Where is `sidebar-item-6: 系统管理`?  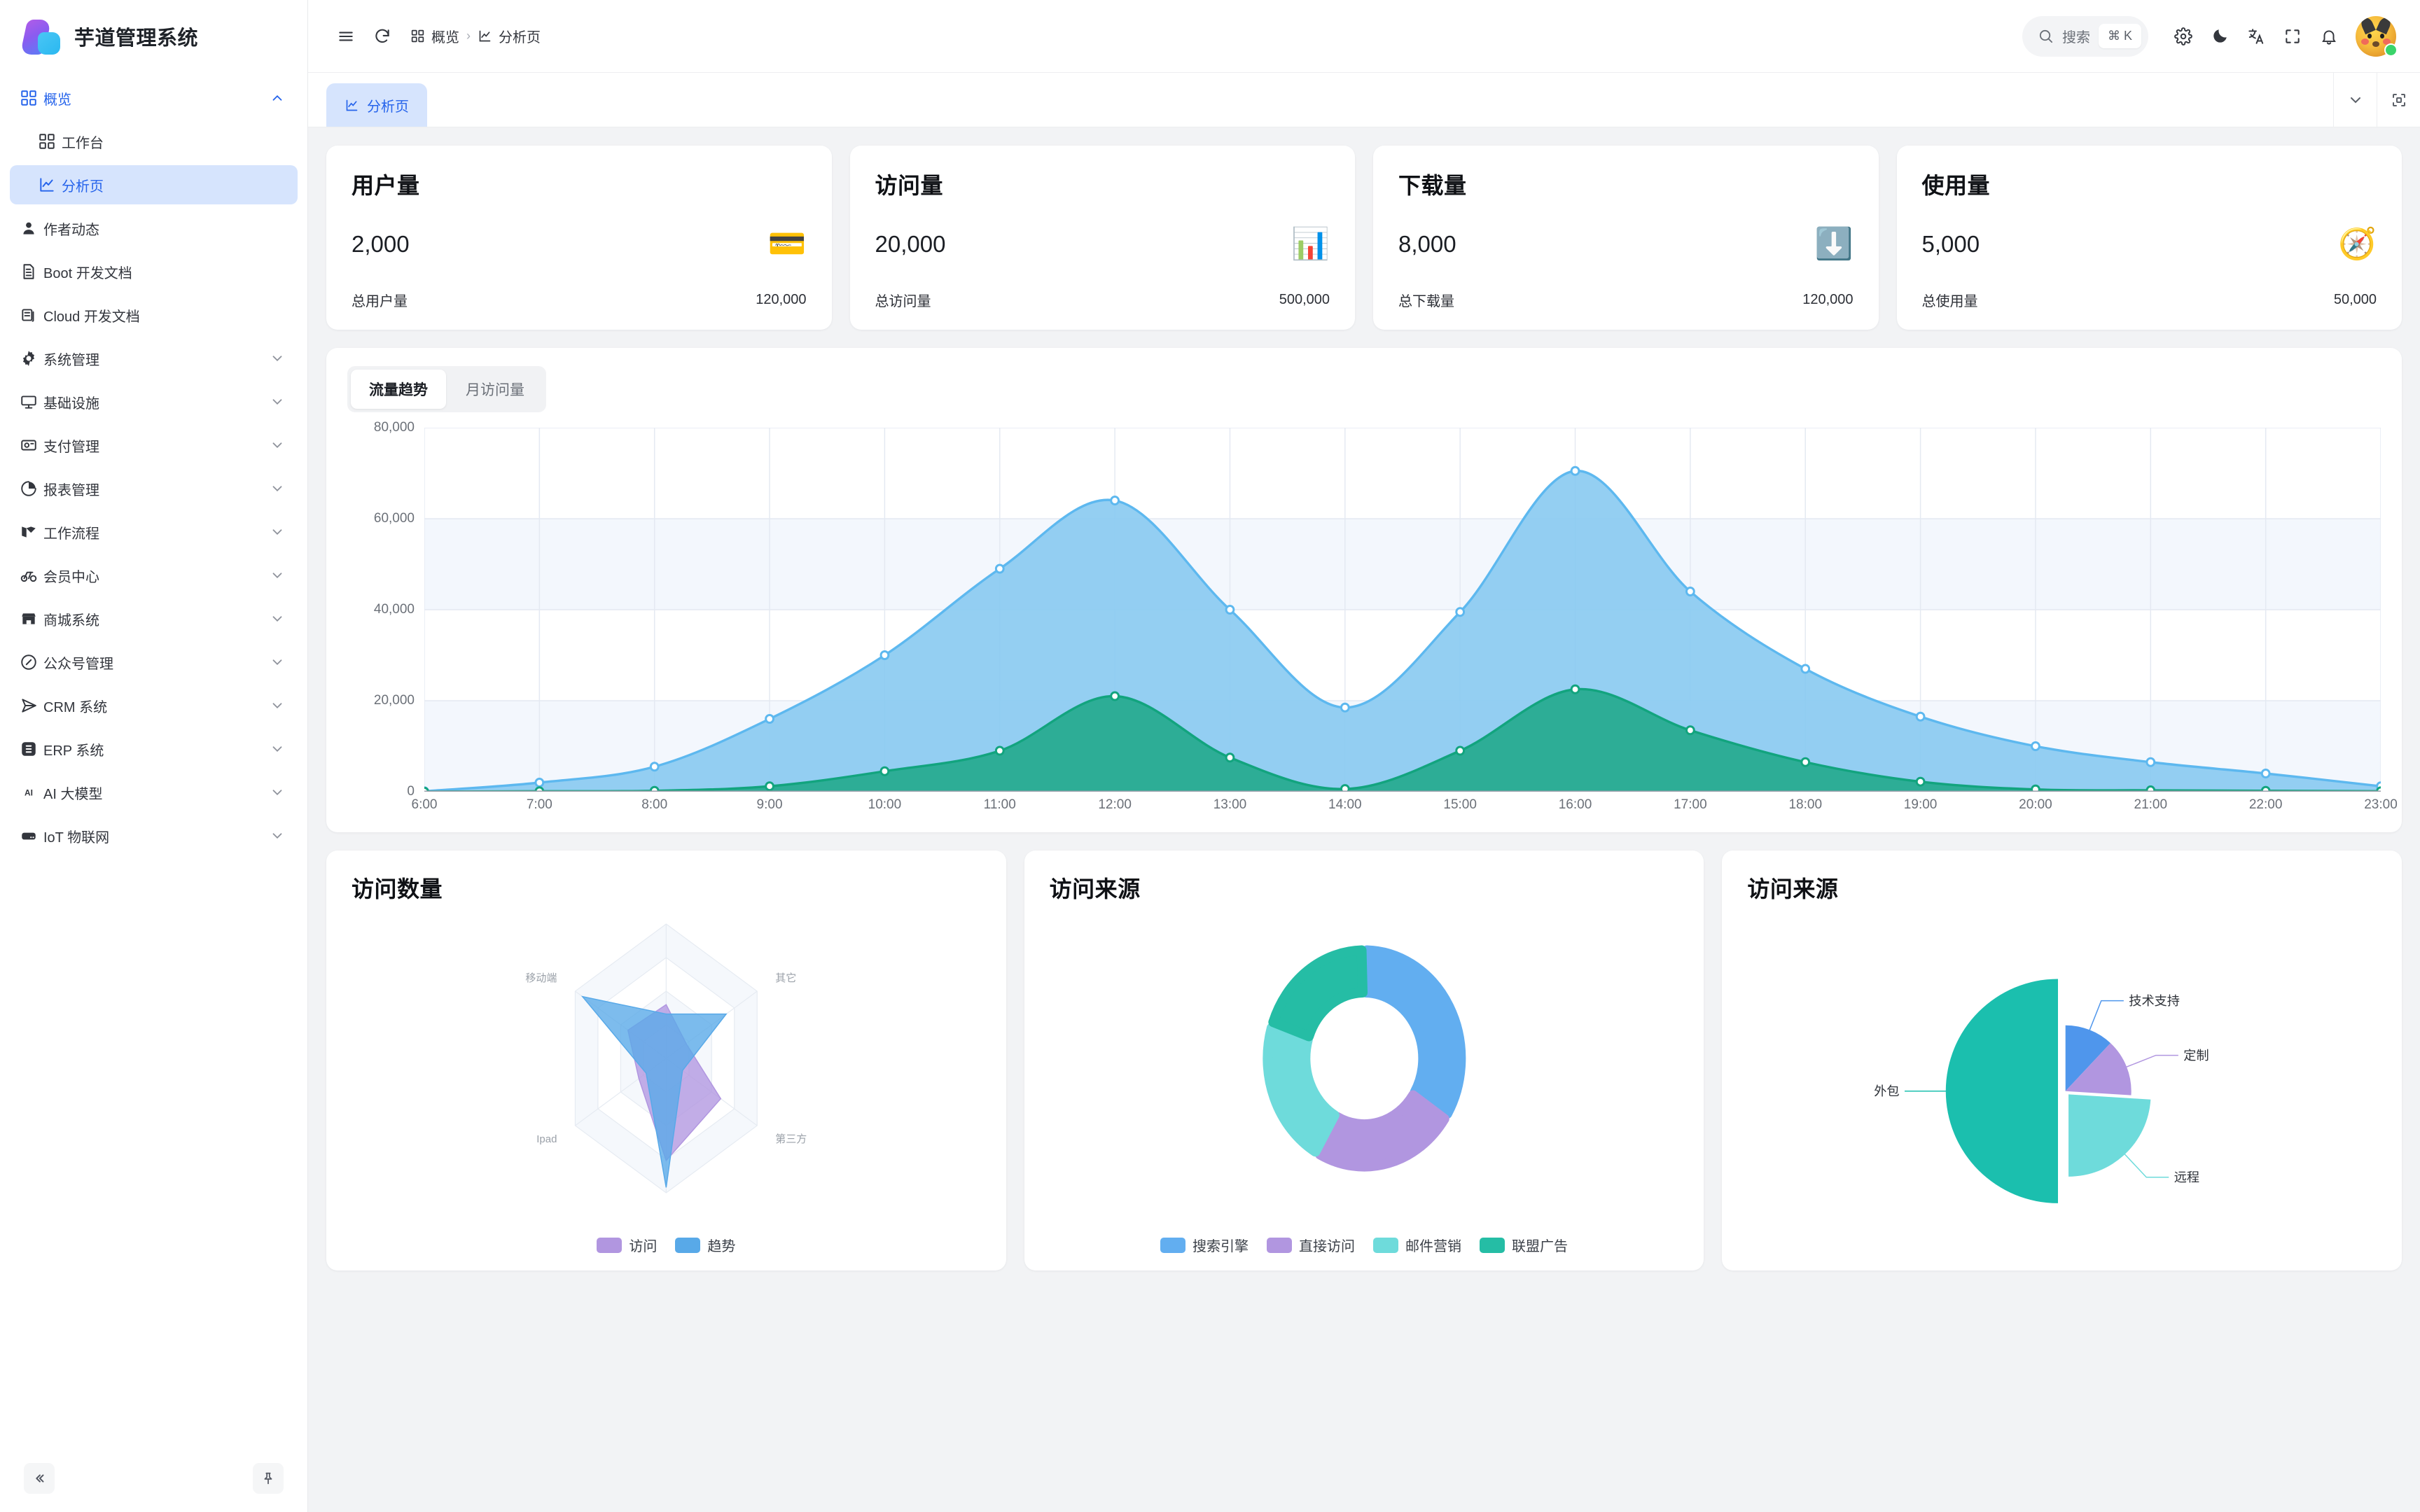 sidebar-item-6: 系统管理 is located at coordinates (154, 358).